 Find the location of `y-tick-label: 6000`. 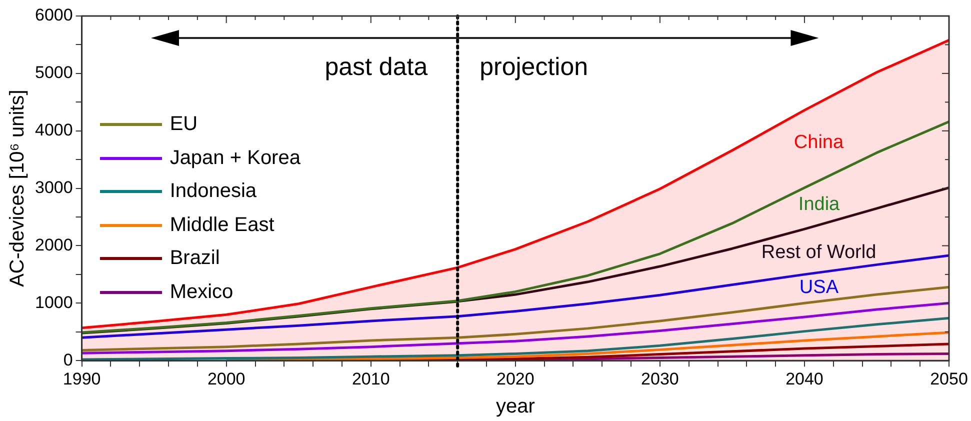

y-tick-label: 6000 is located at coordinates (53, 15).